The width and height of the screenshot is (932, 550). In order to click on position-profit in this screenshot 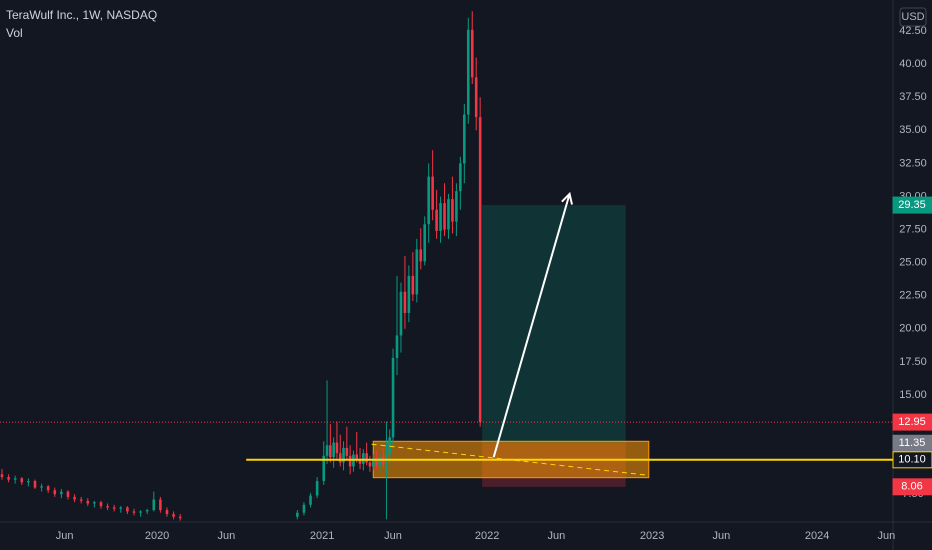, I will do `click(554, 324)`.